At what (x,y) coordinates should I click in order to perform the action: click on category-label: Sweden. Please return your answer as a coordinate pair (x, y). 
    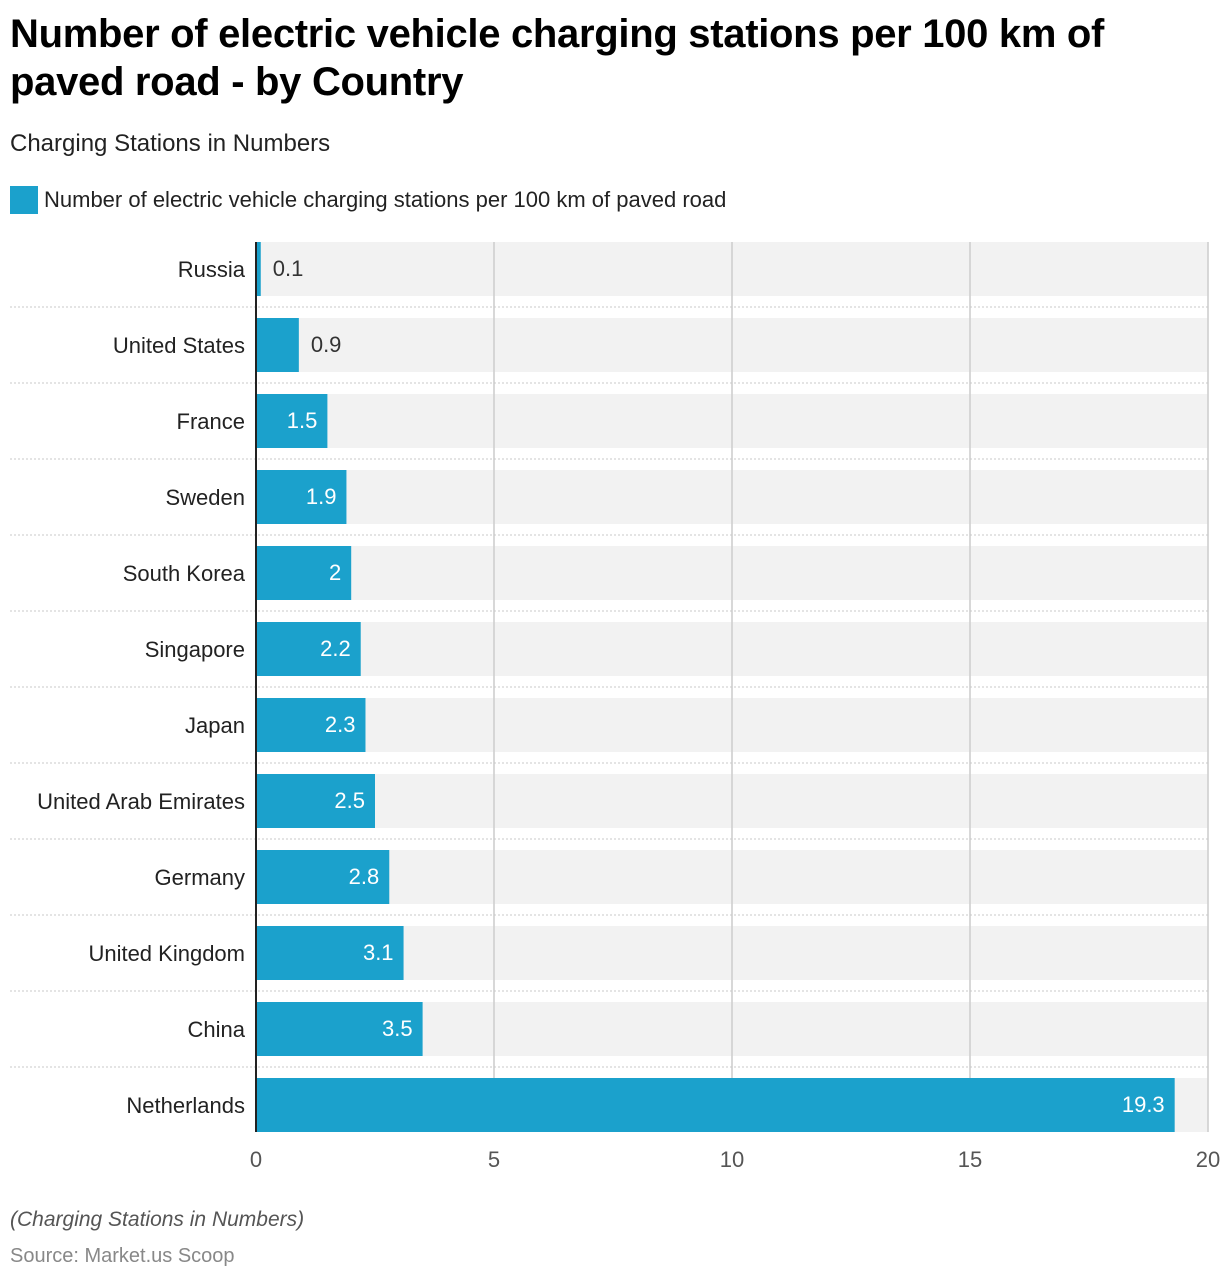
    Looking at the image, I should click on (205, 497).